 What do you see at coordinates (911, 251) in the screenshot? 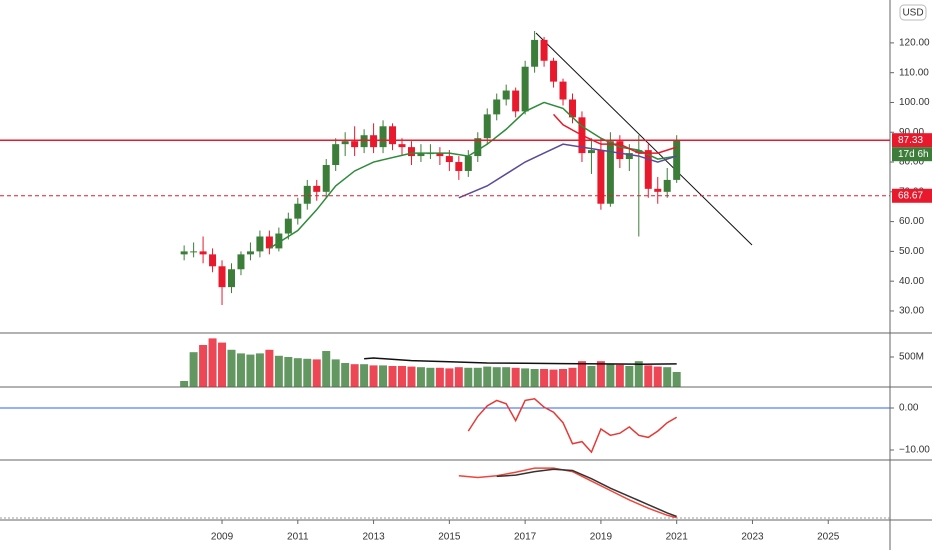
I see `y-tick-label: 50.00` at bounding box center [911, 251].